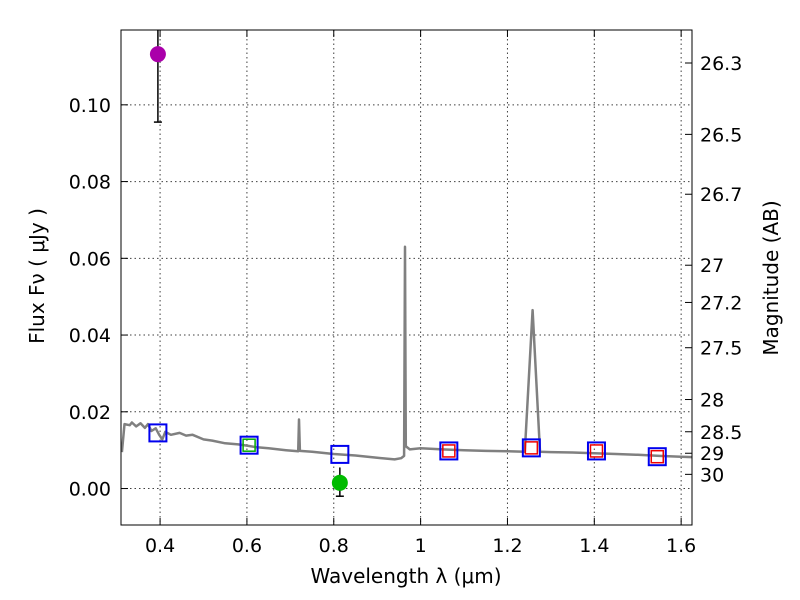 This screenshot has height=600, width=800. Describe the element at coordinates (721, 349) in the screenshot. I see `magnitude-tick-label: 27.5` at that location.